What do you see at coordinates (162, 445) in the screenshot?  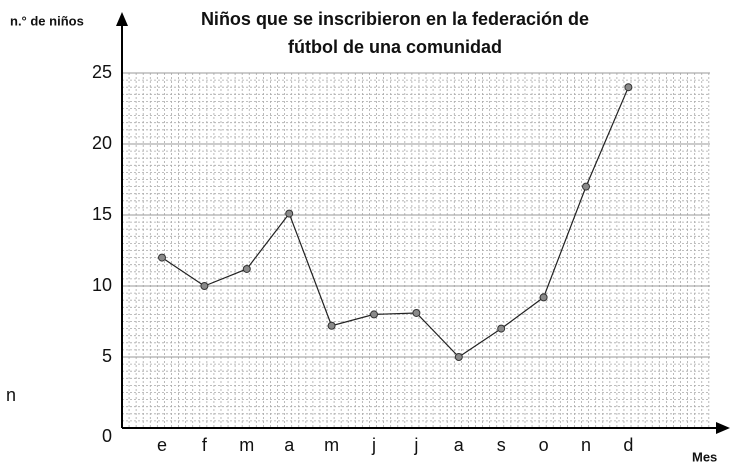 I see `x-tick-label: e` at bounding box center [162, 445].